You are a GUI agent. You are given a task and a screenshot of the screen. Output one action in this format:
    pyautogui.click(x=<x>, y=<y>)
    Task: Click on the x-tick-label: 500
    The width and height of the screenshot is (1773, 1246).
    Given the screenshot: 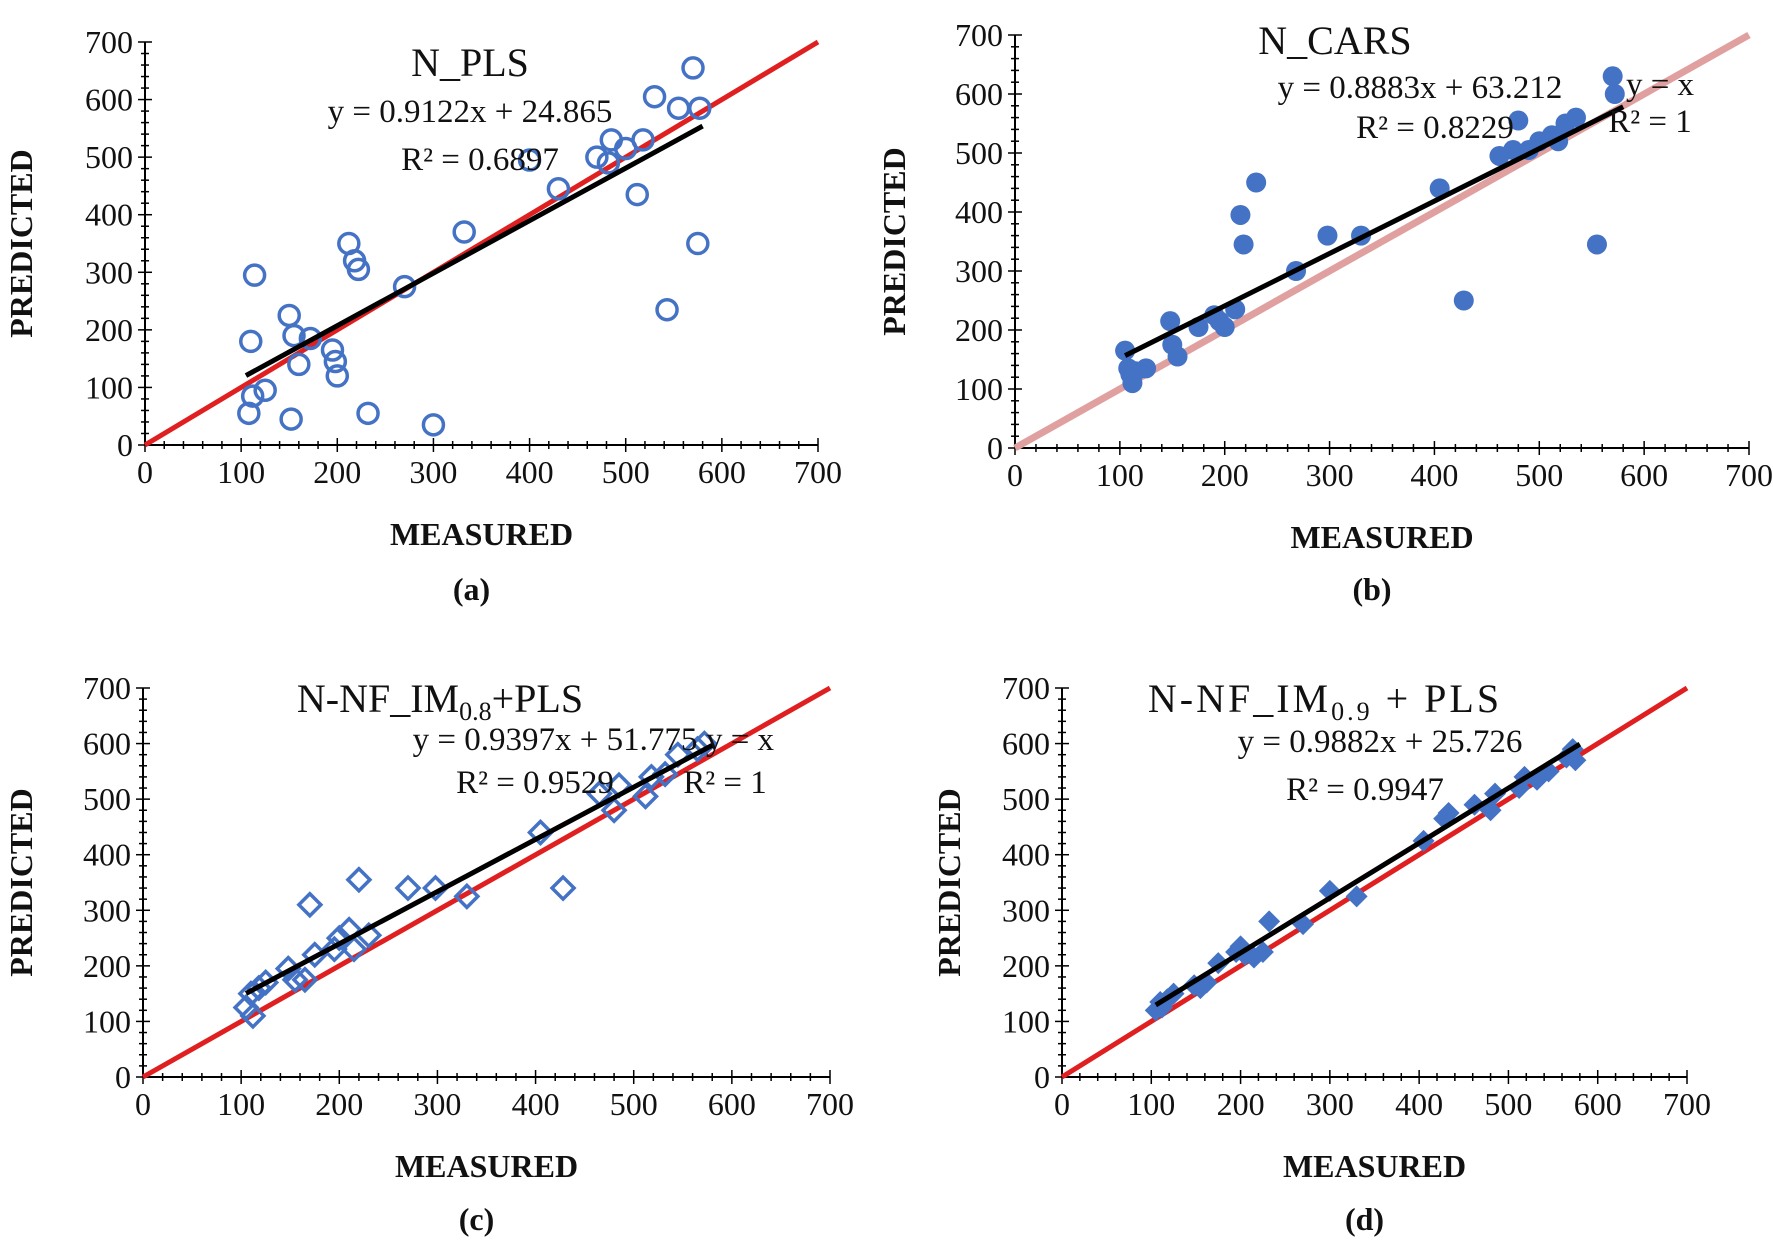 What is the action you would take?
    pyautogui.click(x=1508, y=1104)
    